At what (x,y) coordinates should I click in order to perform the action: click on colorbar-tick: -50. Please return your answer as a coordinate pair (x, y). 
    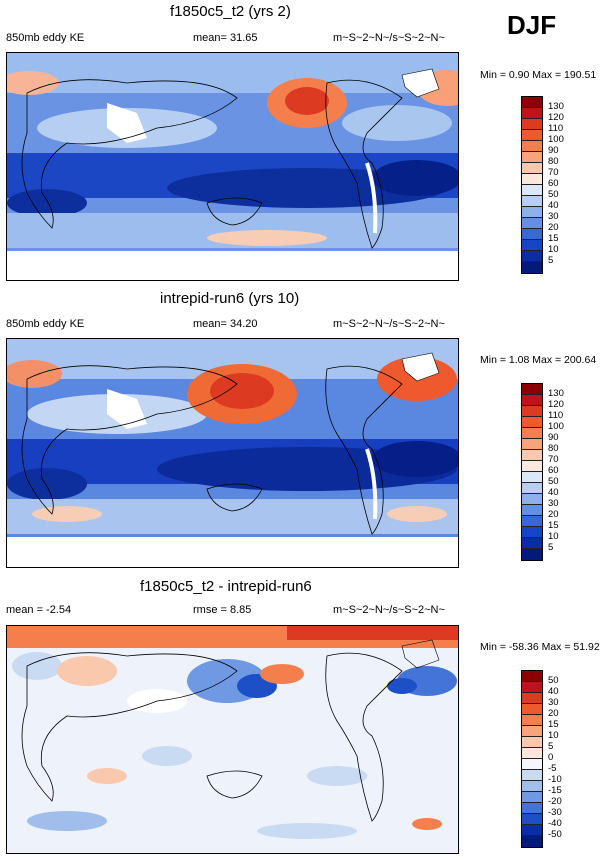
    Looking at the image, I should click on (555, 834).